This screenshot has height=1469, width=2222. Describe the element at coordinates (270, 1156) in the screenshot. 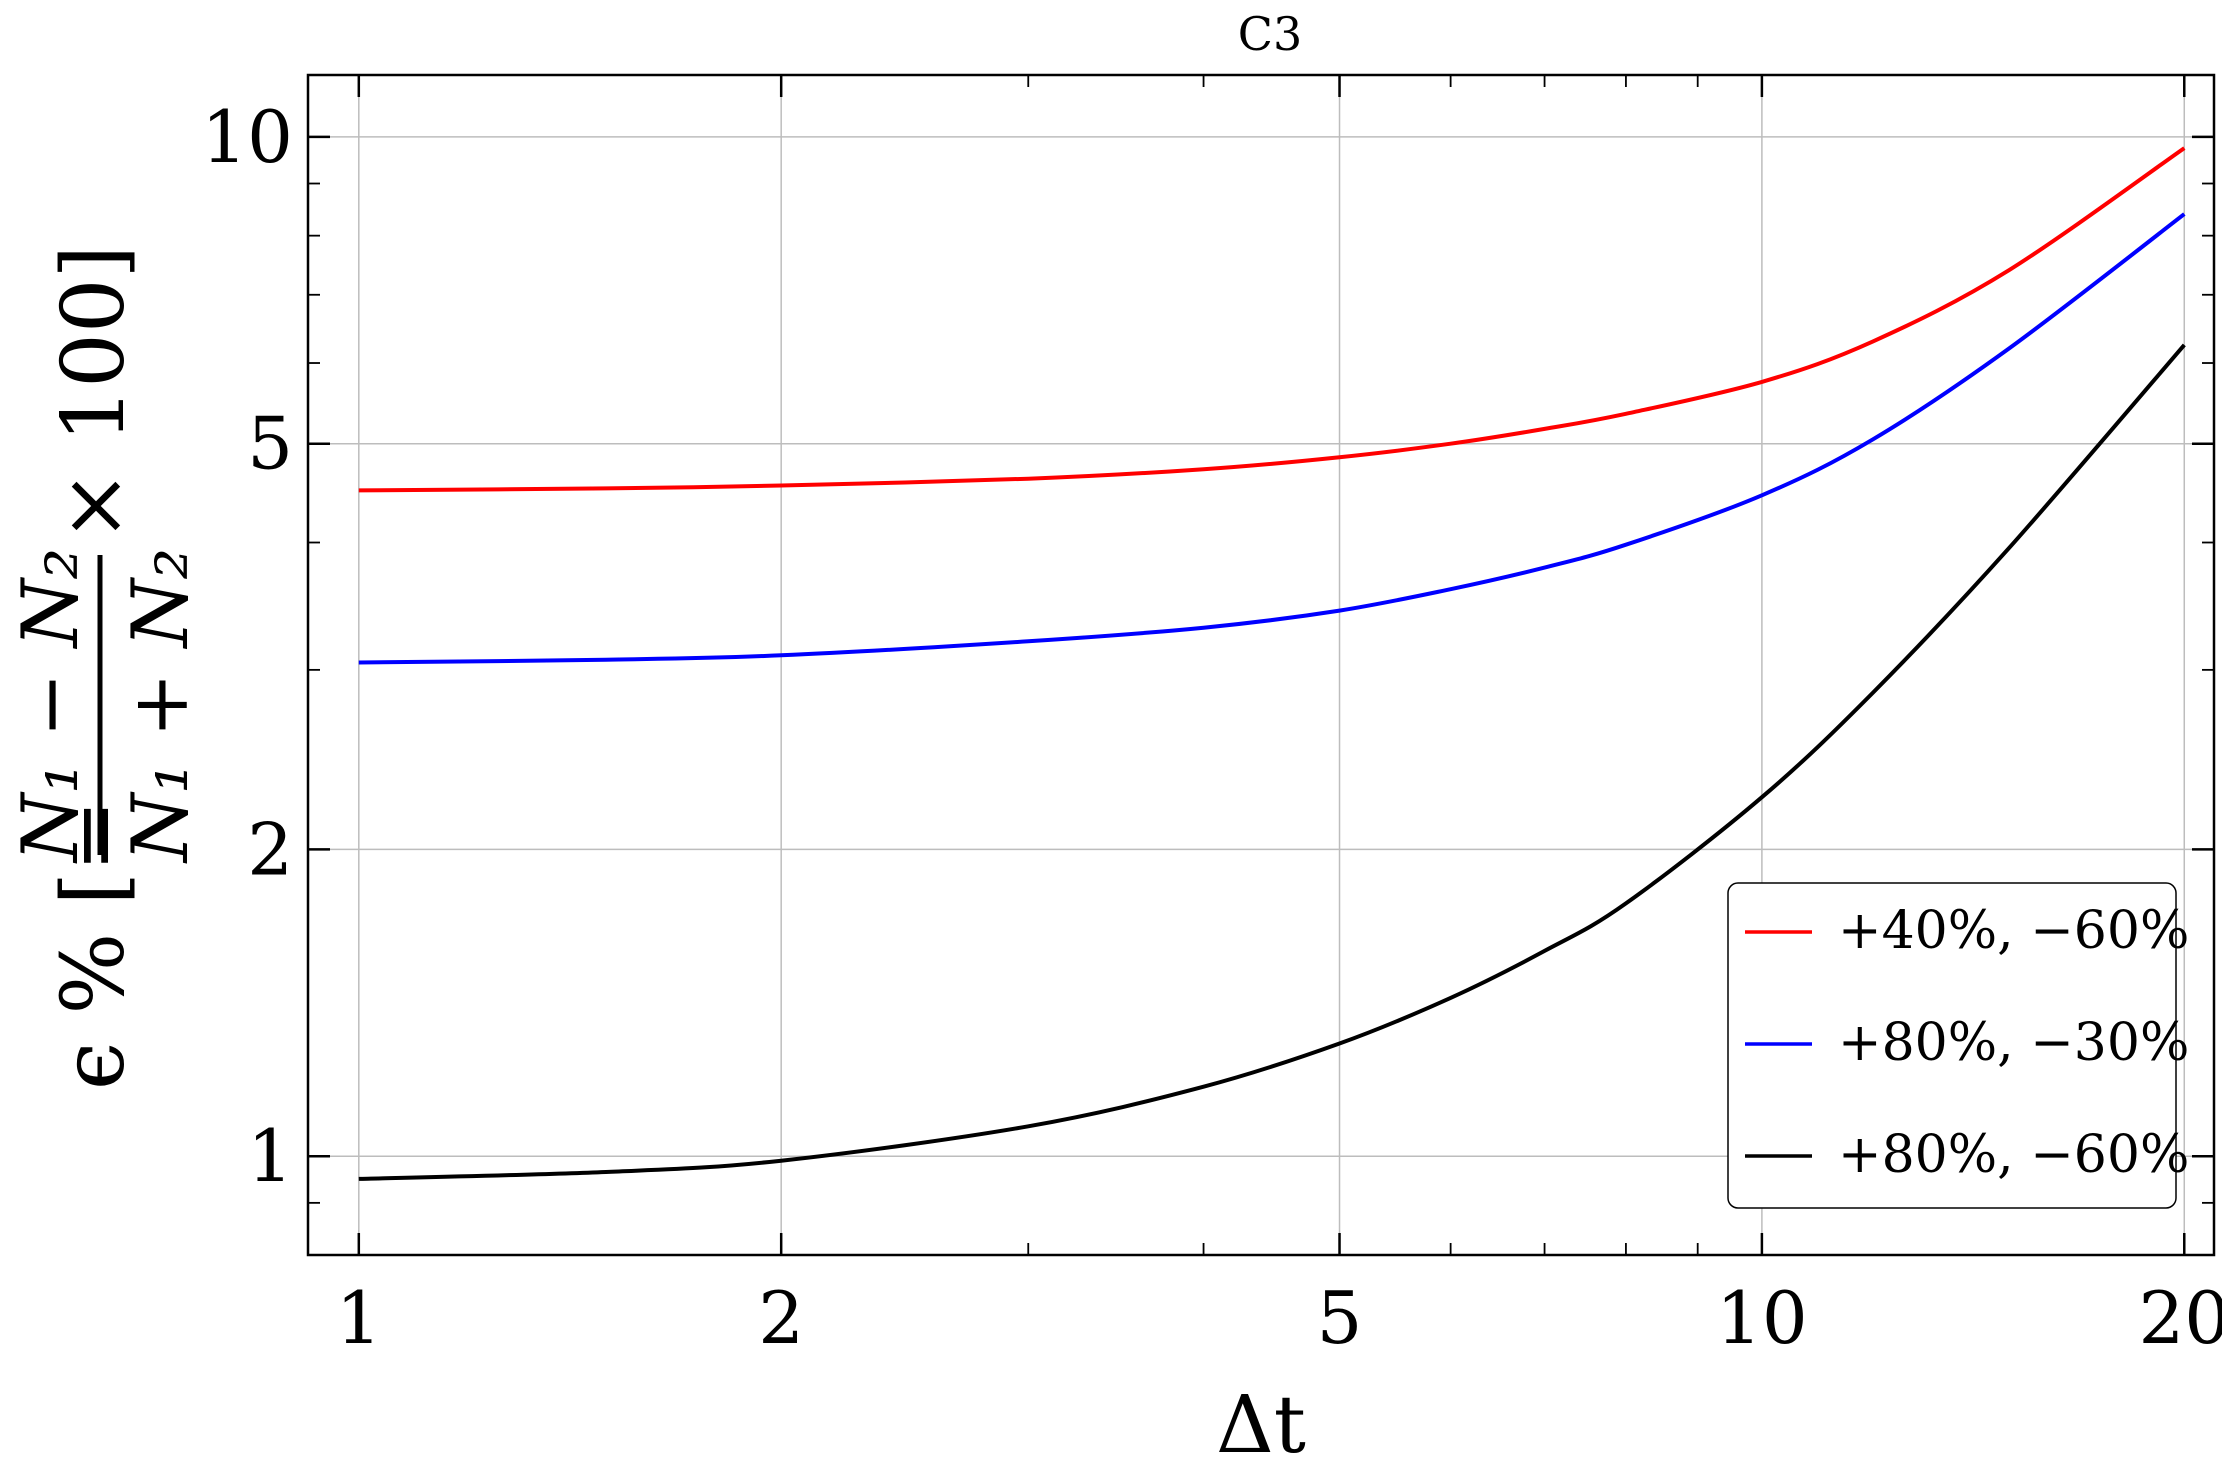

I see `y-tick-label: 1` at that location.